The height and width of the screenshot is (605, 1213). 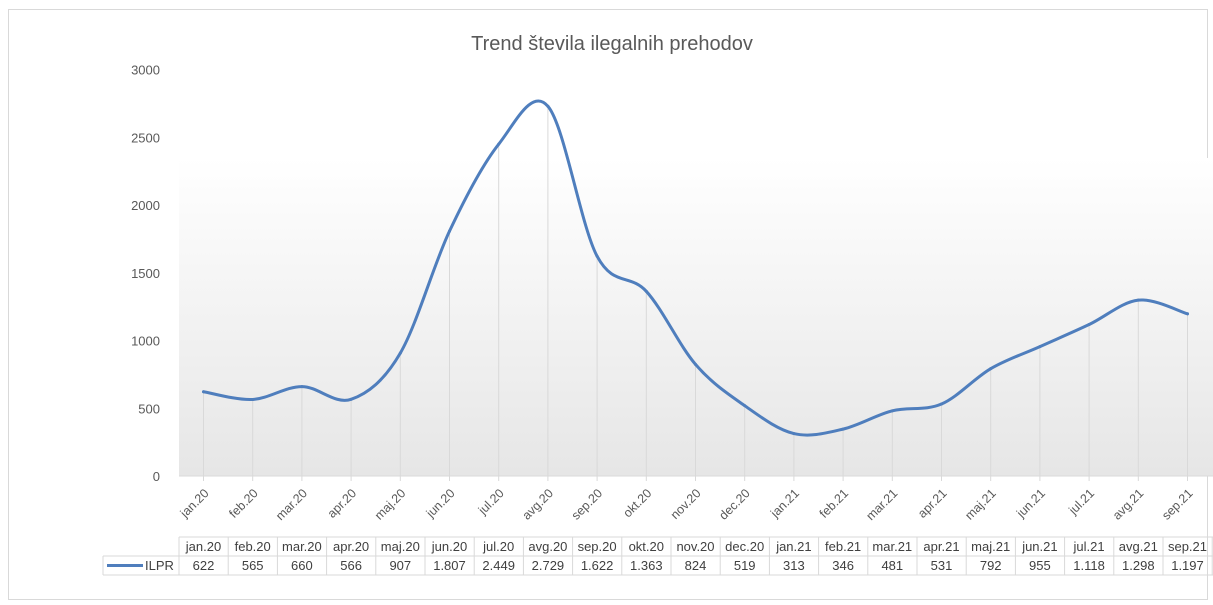 What do you see at coordinates (843, 565) in the screenshot?
I see `table-value-cell: 346` at bounding box center [843, 565].